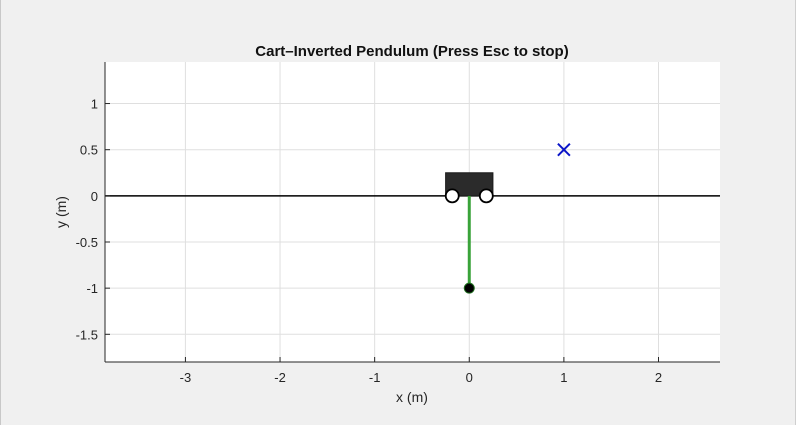  Describe the element at coordinates (89, 150) in the screenshot. I see `y-tick-label: 0.5` at that location.